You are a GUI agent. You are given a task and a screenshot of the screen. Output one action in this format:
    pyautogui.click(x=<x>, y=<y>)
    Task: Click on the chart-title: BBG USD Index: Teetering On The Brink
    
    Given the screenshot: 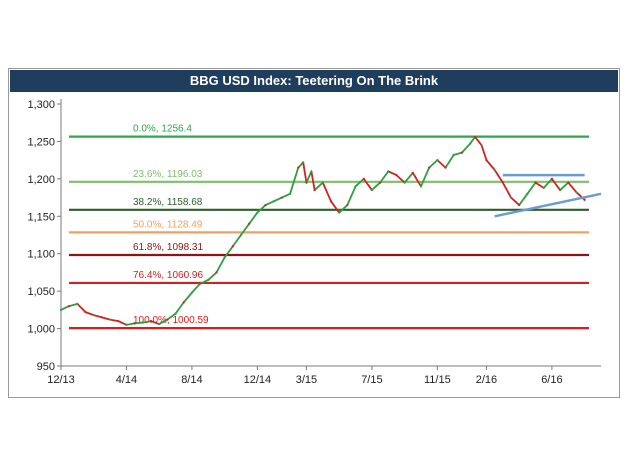 What is the action you would take?
    pyautogui.click(x=314, y=81)
    